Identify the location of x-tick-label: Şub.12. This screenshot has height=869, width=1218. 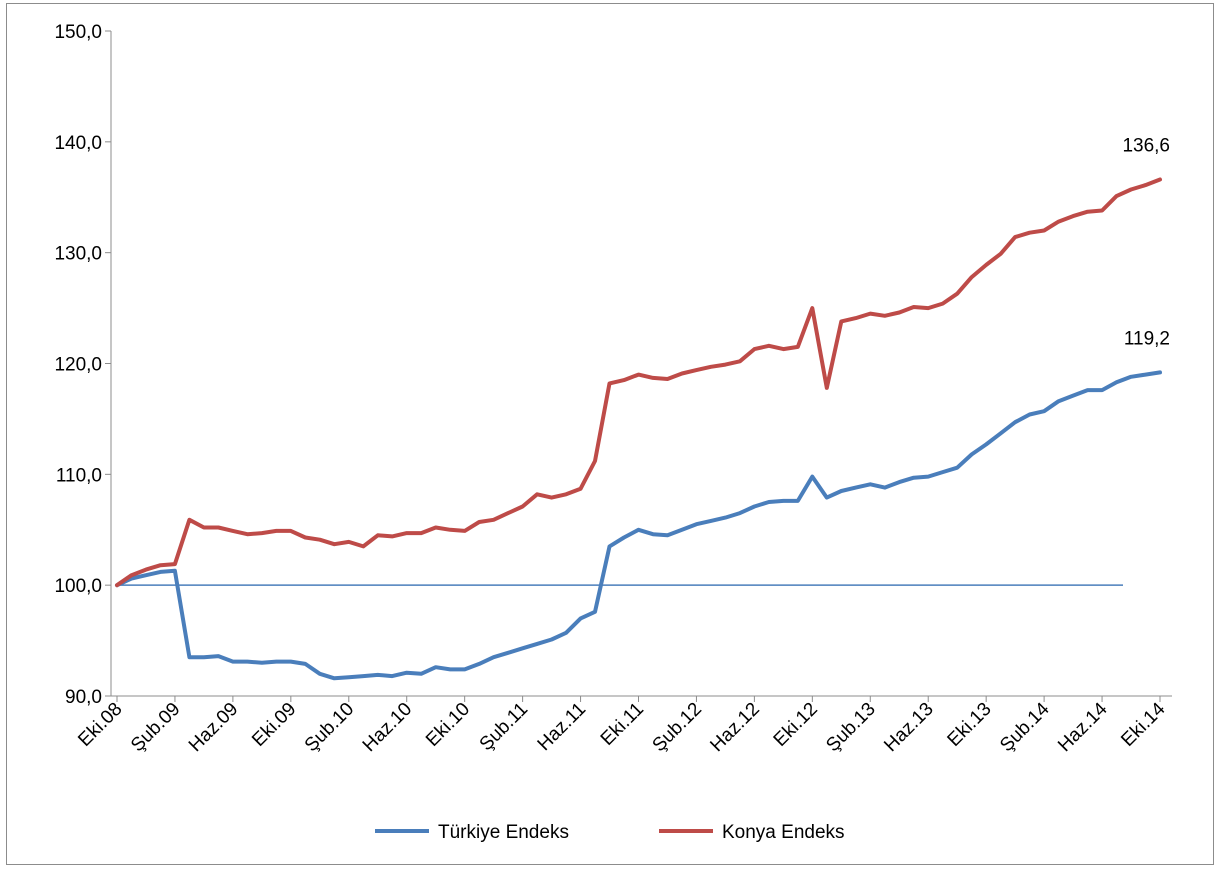
(677, 727).